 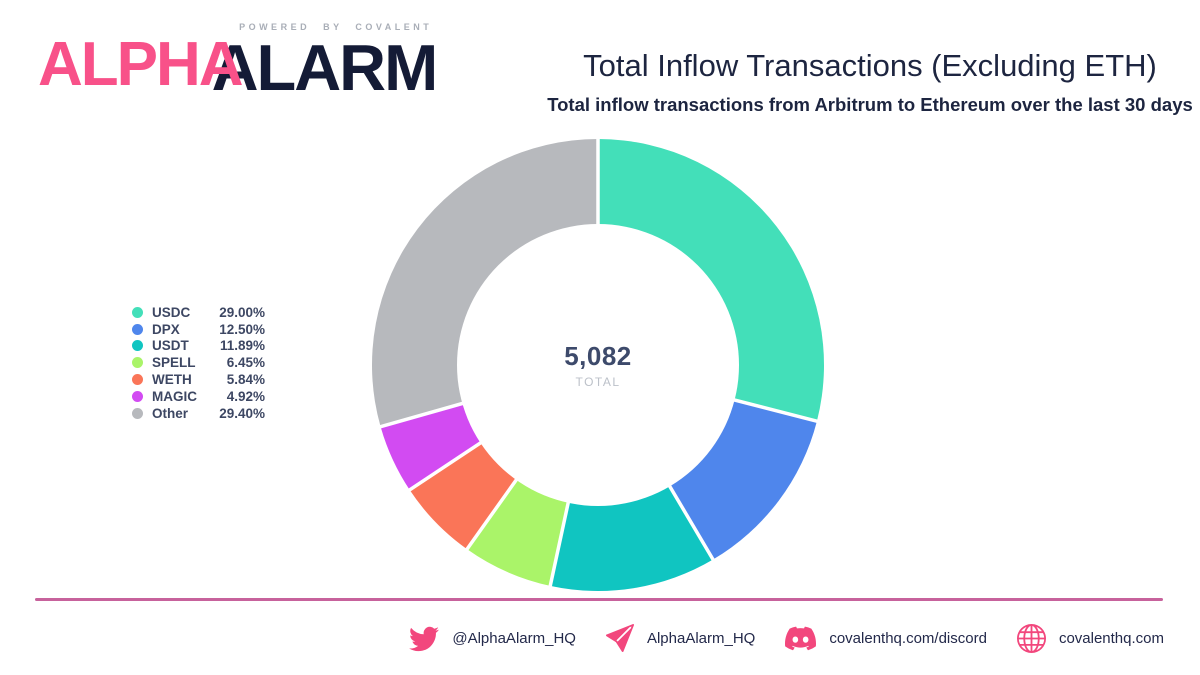 What do you see at coordinates (174, 396) in the screenshot?
I see `legend-label: MAGIC` at bounding box center [174, 396].